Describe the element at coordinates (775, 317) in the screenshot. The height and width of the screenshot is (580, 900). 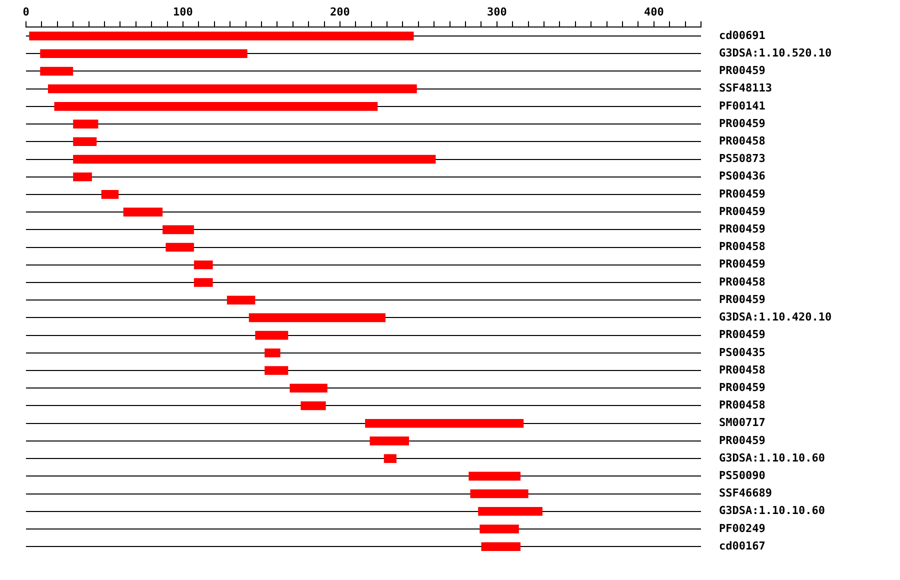
I see `y-tick-label: G3DSA:1.10.420.10` at that location.